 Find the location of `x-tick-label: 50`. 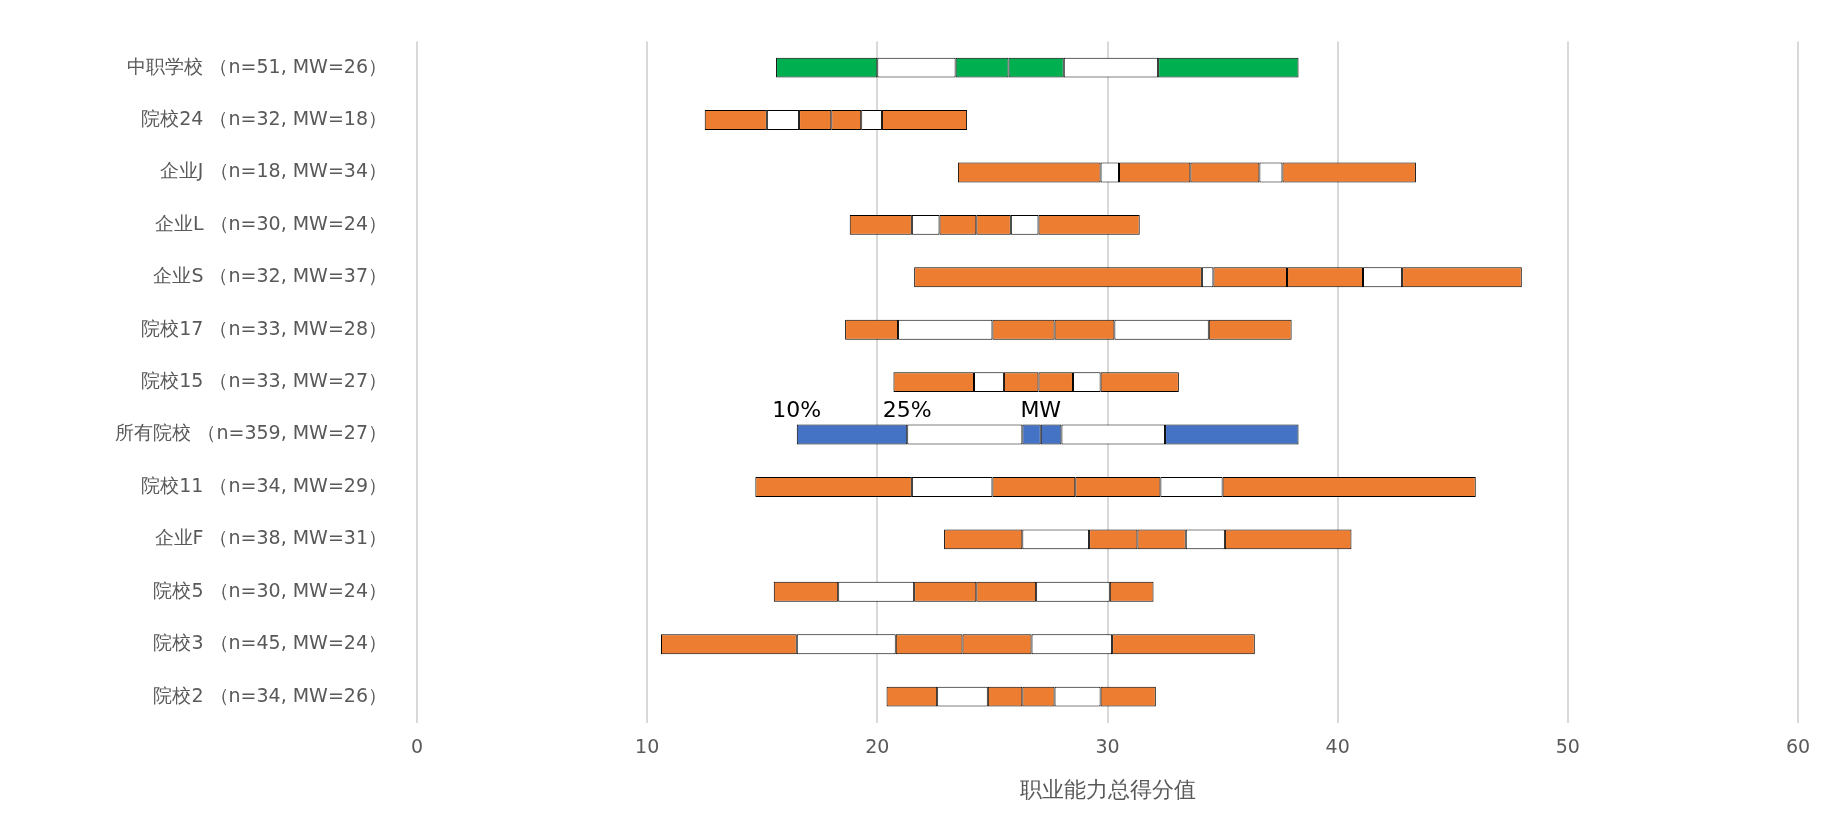

x-tick-label: 50 is located at coordinates (1567, 746).